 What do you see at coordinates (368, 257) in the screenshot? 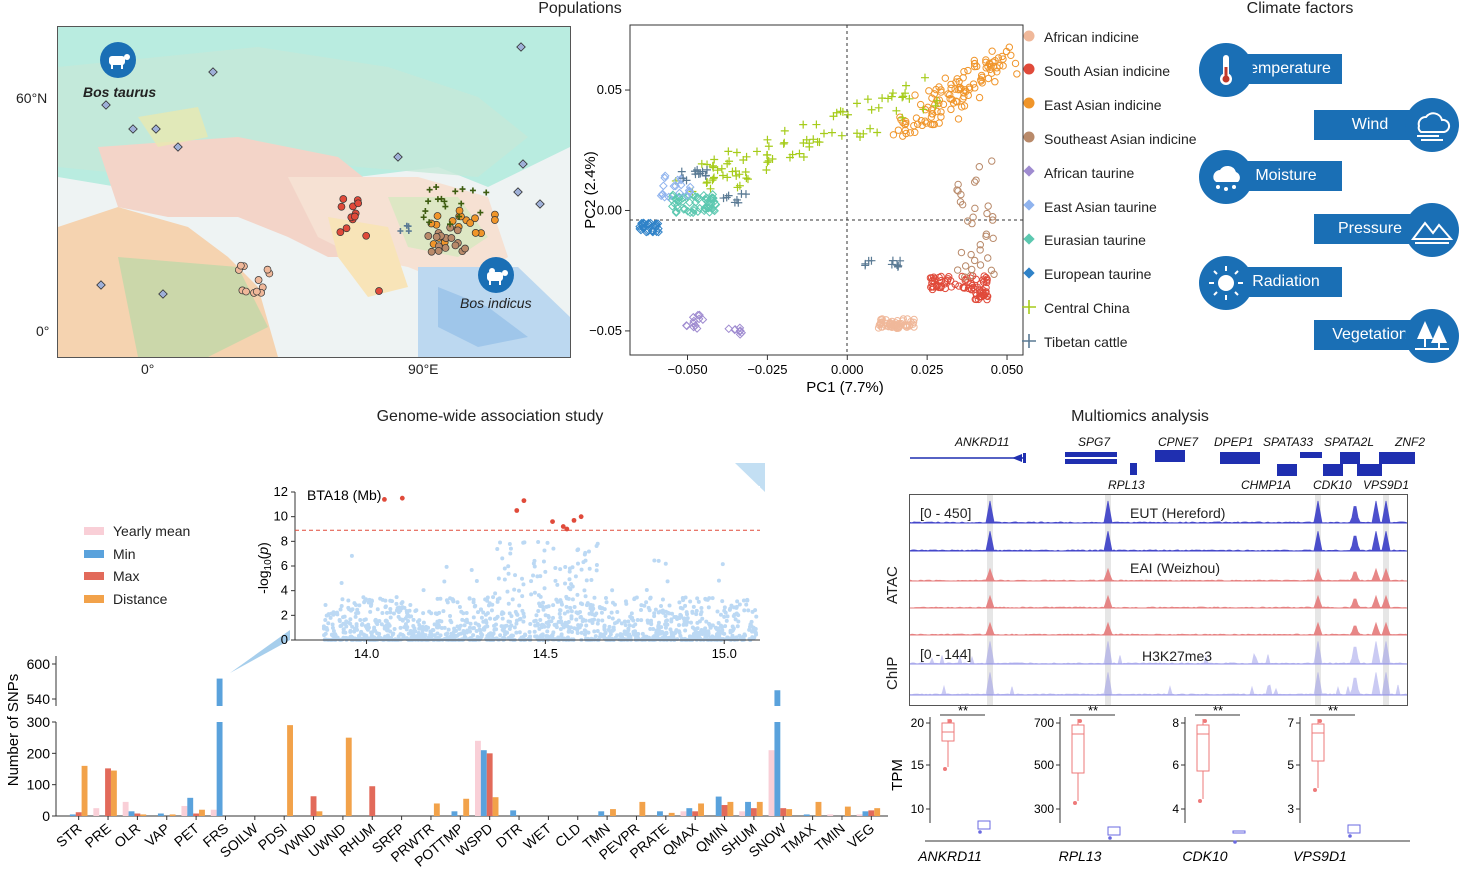
I see `india-zone` at bounding box center [368, 257].